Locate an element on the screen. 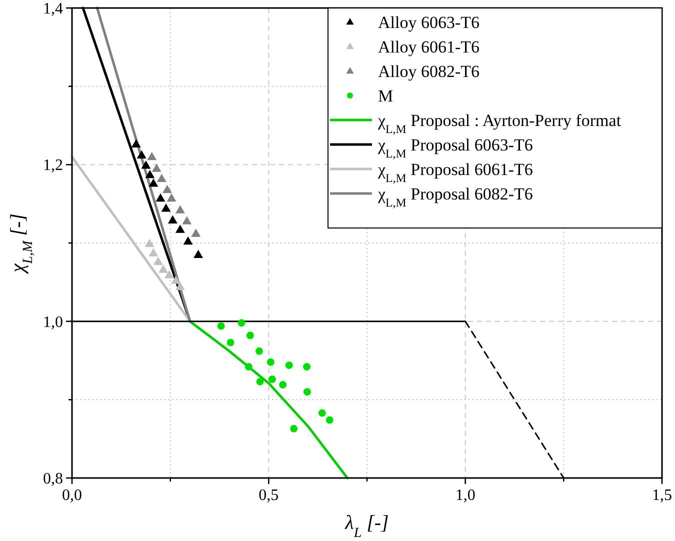 This screenshot has height=541, width=675. x-tick-label: 1,5 is located at coordinates (662, 495).